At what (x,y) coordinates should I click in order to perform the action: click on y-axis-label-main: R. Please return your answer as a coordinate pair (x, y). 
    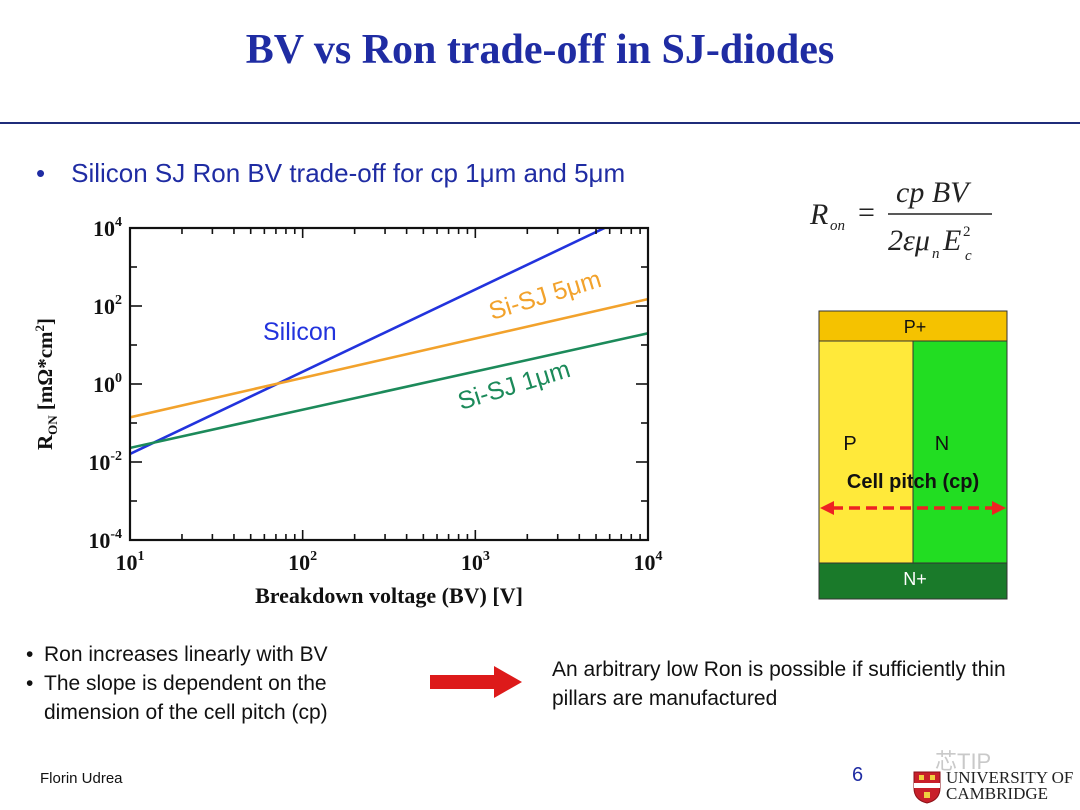
    Looking at the image, I should click on (45, 442).